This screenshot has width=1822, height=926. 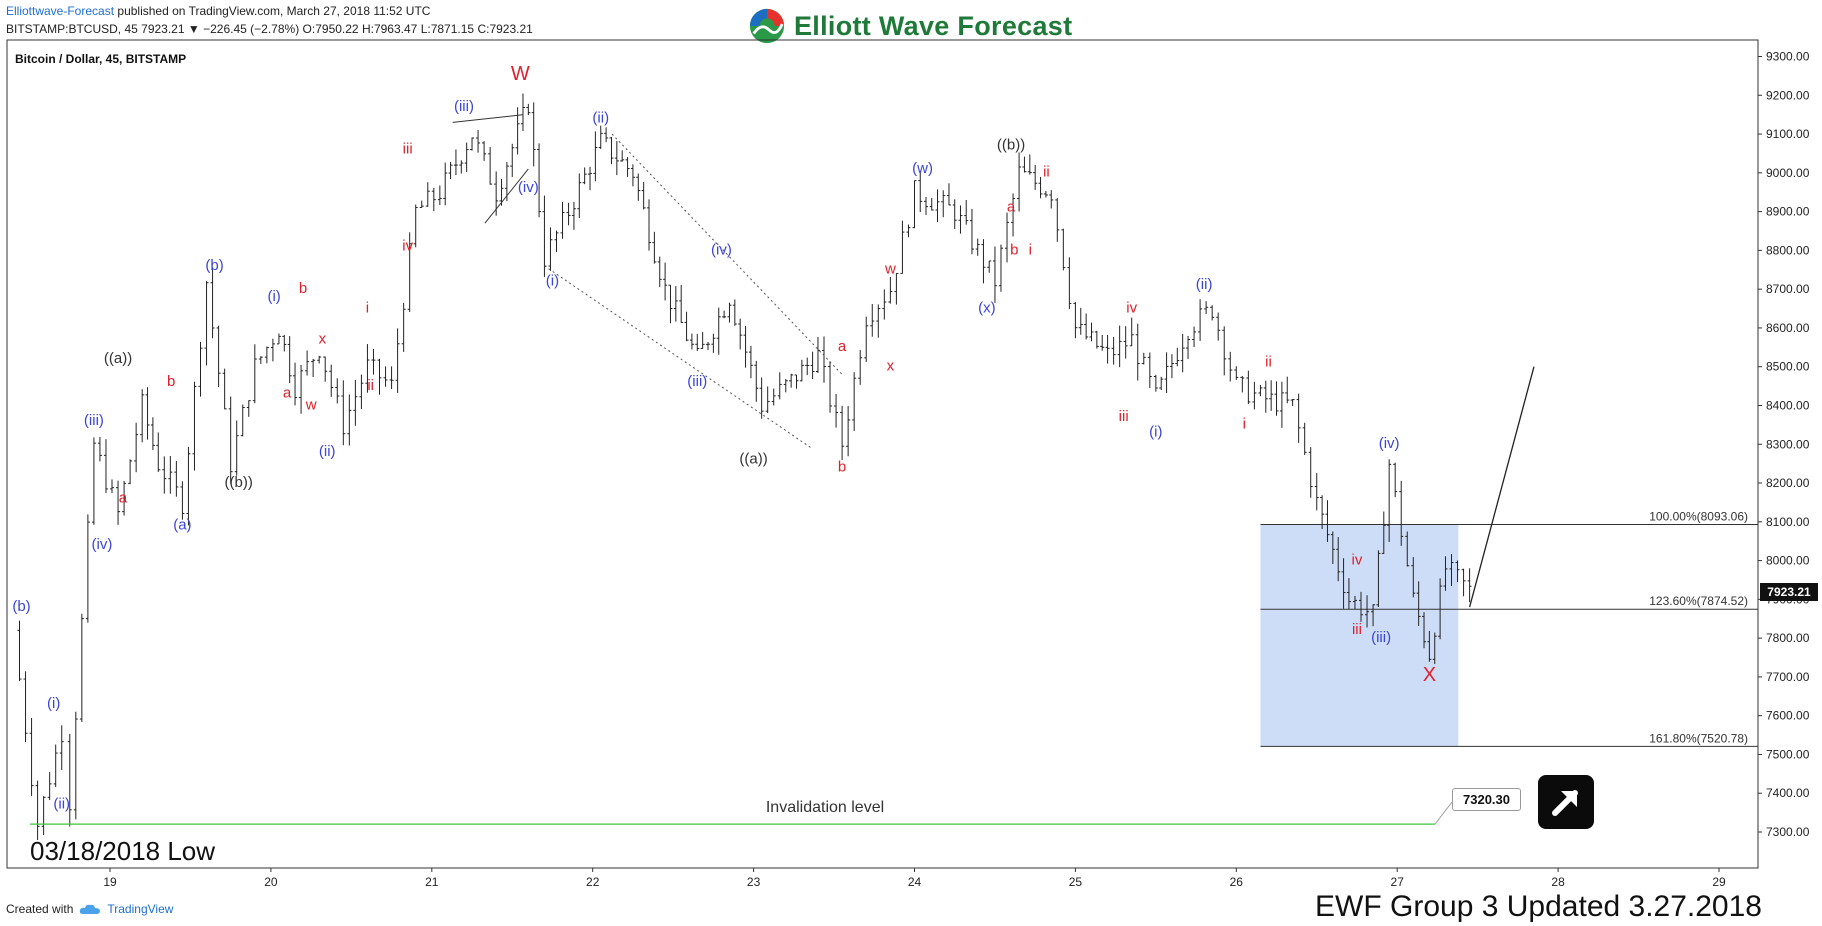 What do you see at coordinates (754, 882) in the screenshot?
I see `x-tick-label: 23` at bounding box center [754, 882].